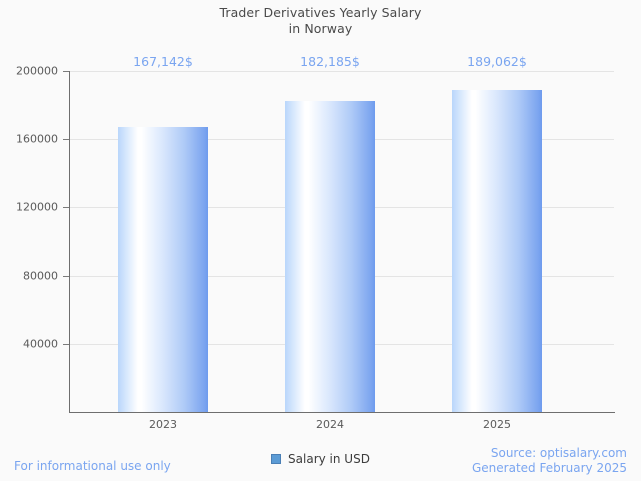 The width and height of the screenshot is (641, 481). I want to click on x-tick-label-2024: 2024, so click(330, 424).